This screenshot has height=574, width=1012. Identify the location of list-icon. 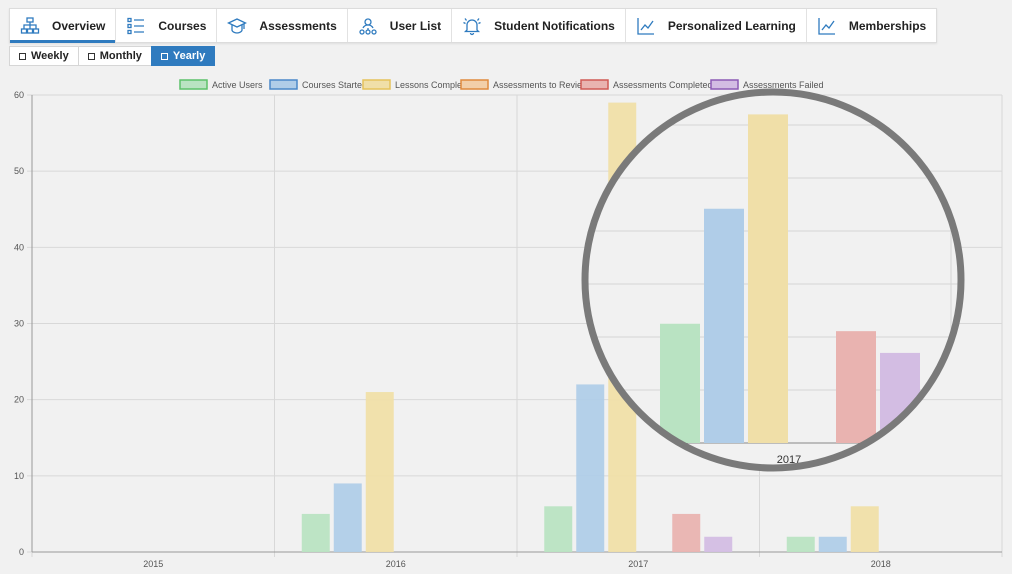
(136, 26).